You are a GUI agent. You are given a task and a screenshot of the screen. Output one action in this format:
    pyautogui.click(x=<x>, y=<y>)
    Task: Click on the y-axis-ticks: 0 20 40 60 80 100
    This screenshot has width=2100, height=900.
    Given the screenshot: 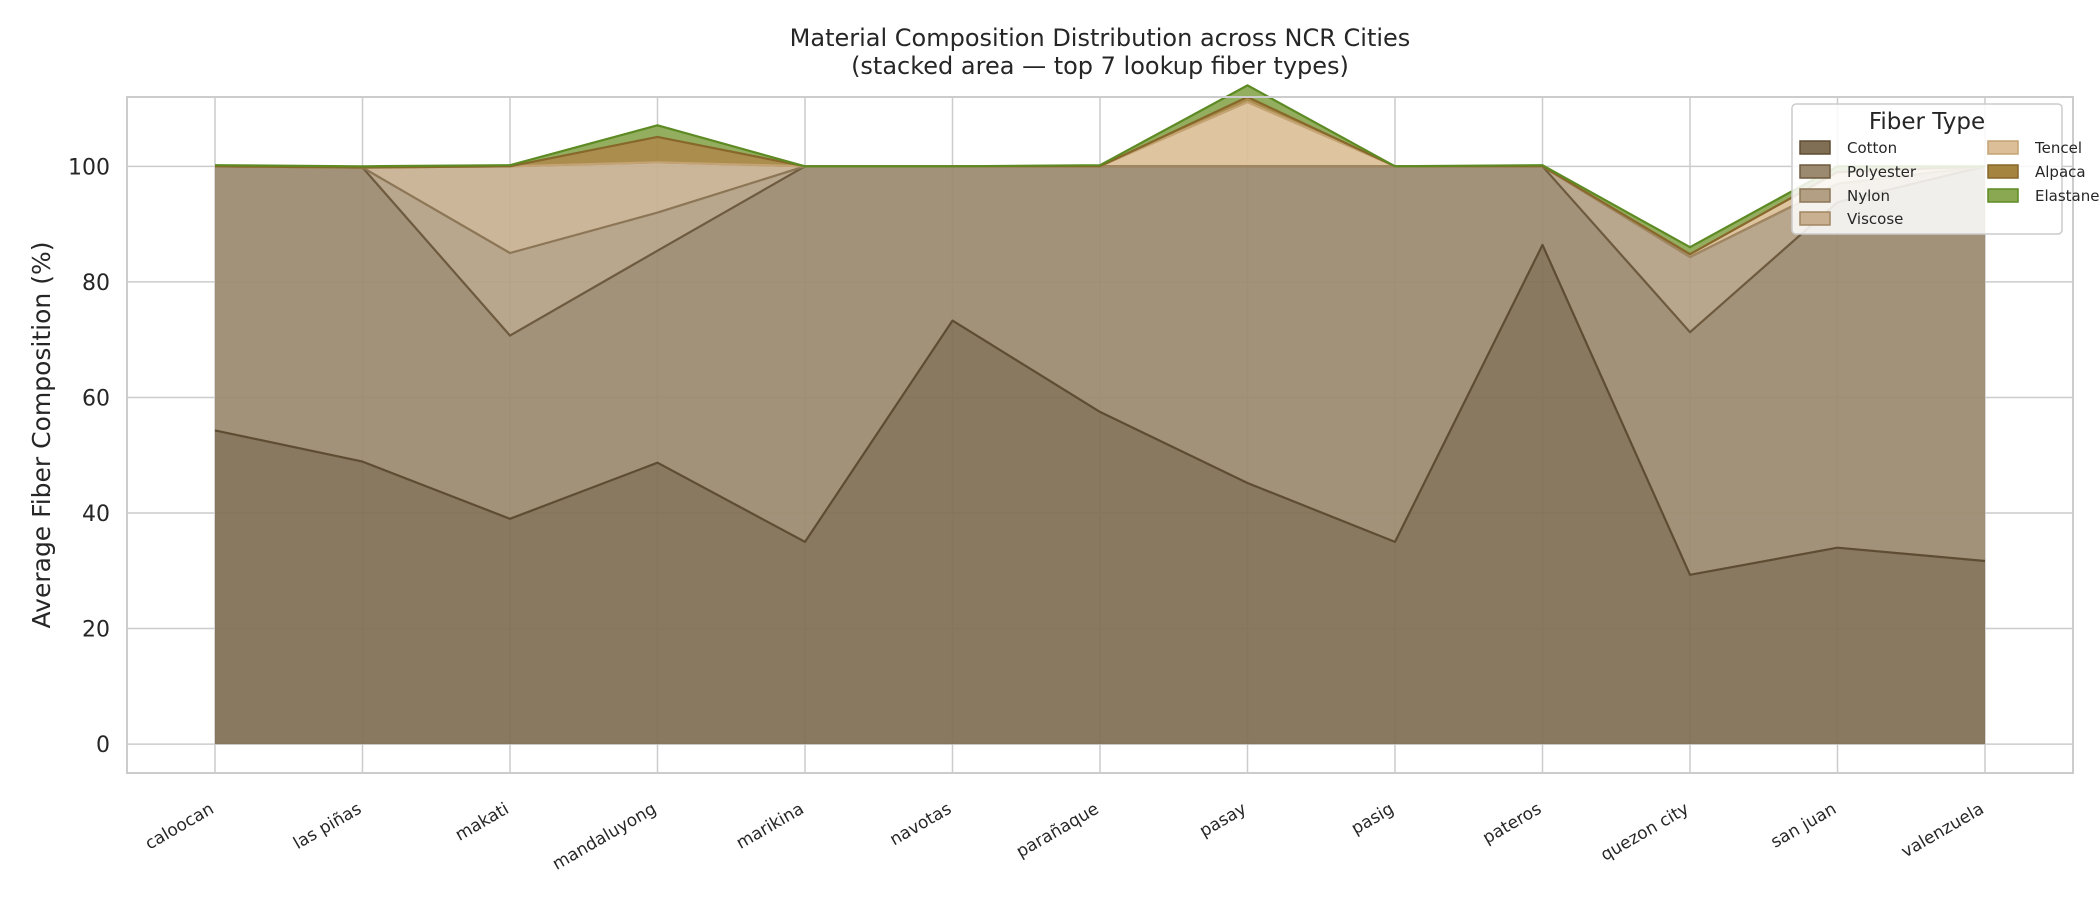 What is the action you would take?
    pyautogui.click(x=89, y=456)
    